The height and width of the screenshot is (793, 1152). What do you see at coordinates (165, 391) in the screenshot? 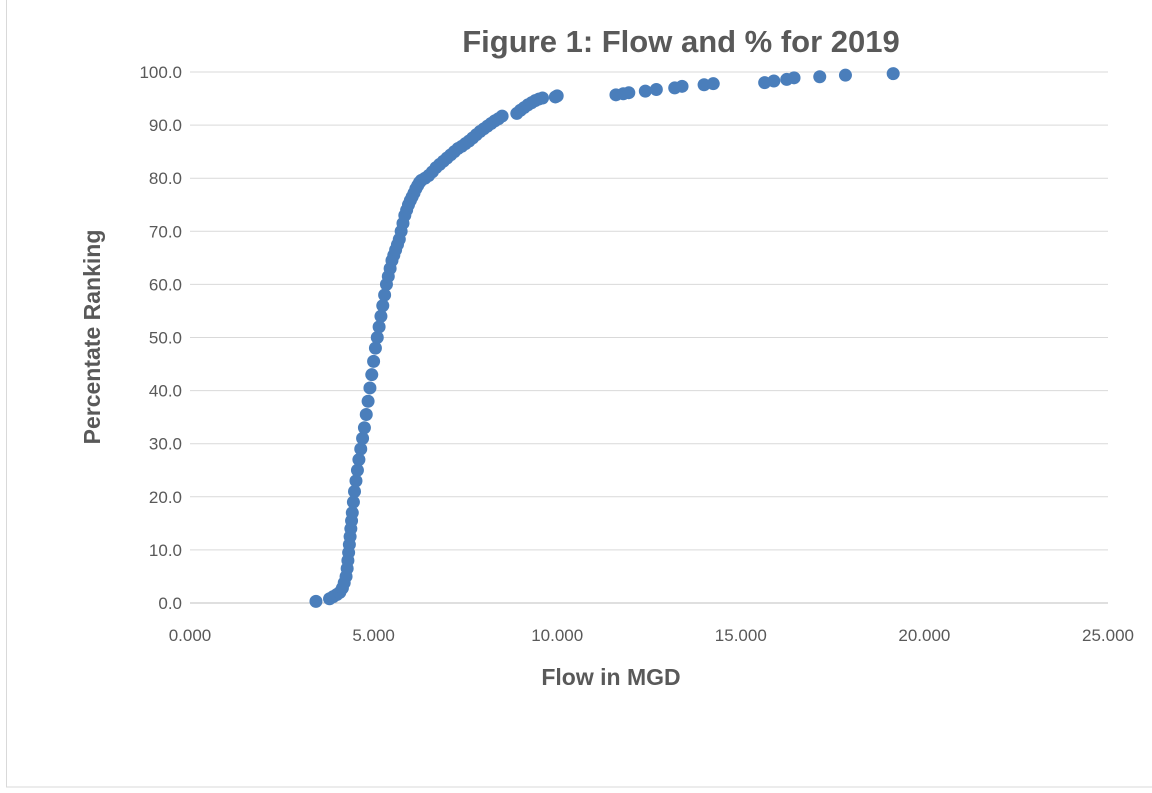
I see `y-tick-label: 40.0` at bounding box center [165, 391].